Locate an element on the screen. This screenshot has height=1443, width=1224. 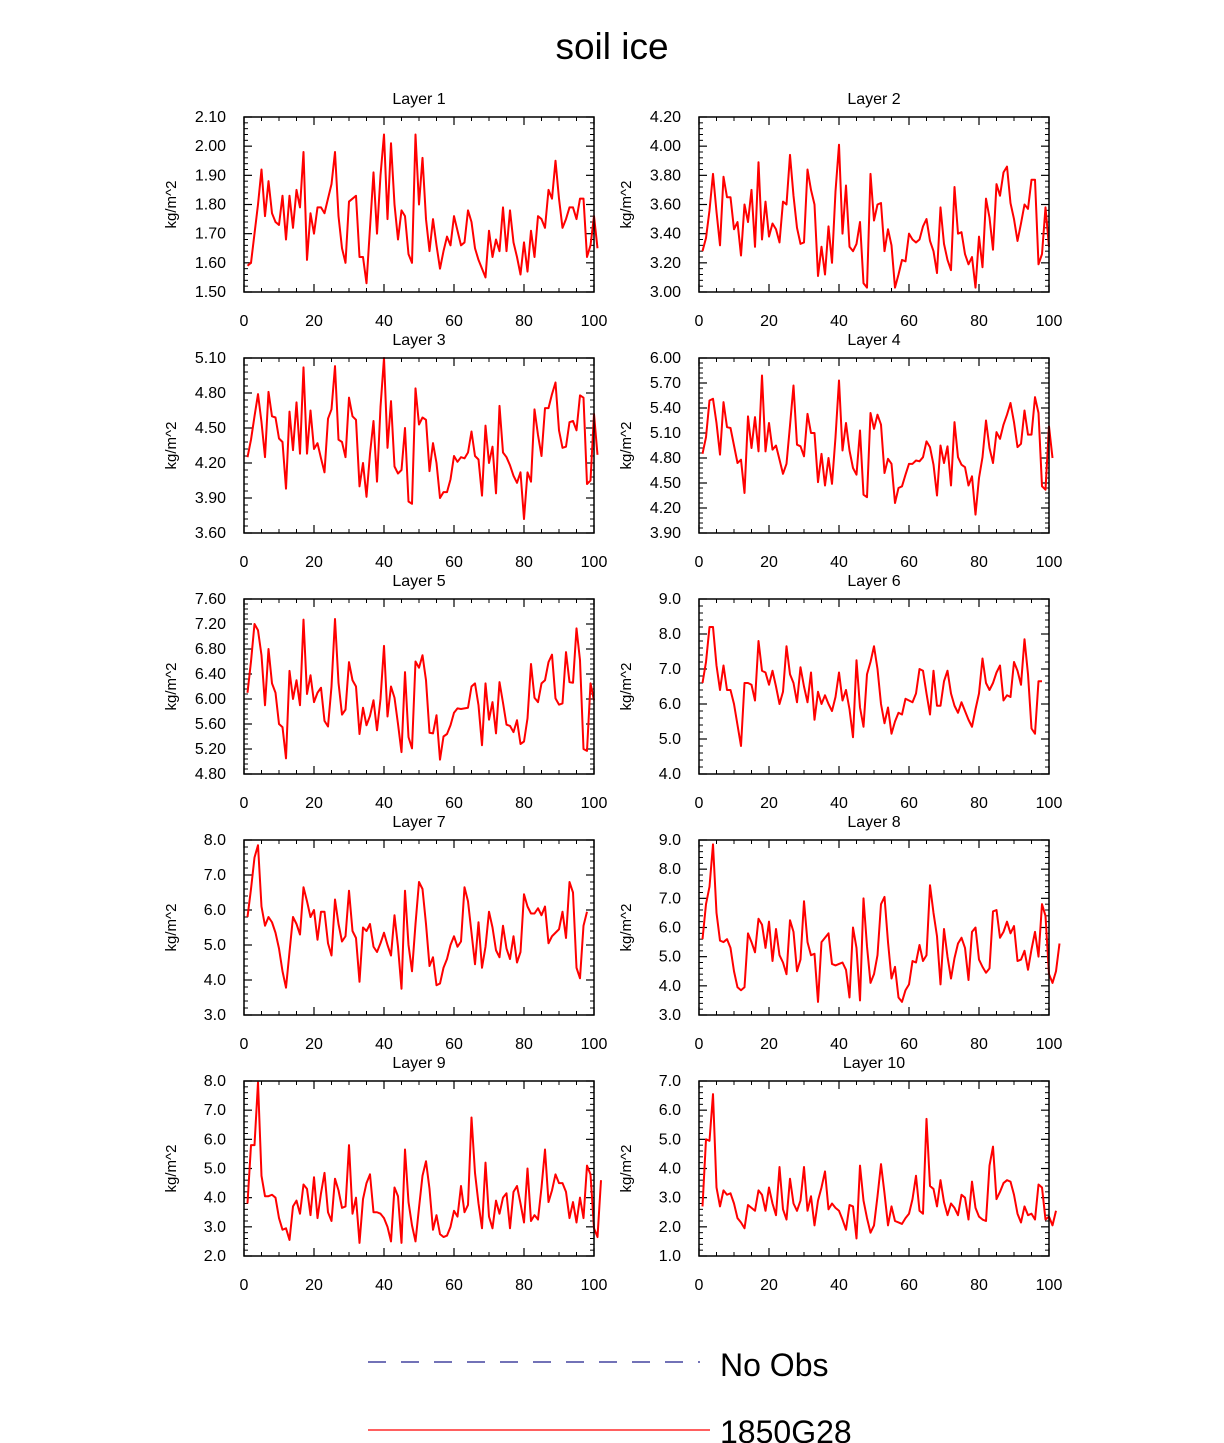
y-tick-label: 7.20 is located at coordinates (210, 624).